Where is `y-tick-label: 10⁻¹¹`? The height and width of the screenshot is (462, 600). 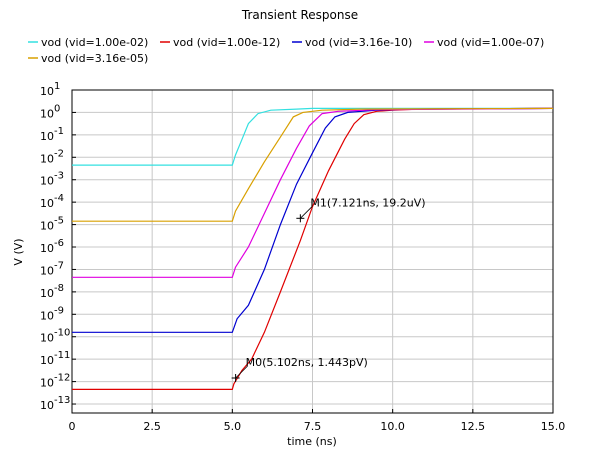 y-tick-label: 10⁻¹¹ is located at coordinates (55, 358).